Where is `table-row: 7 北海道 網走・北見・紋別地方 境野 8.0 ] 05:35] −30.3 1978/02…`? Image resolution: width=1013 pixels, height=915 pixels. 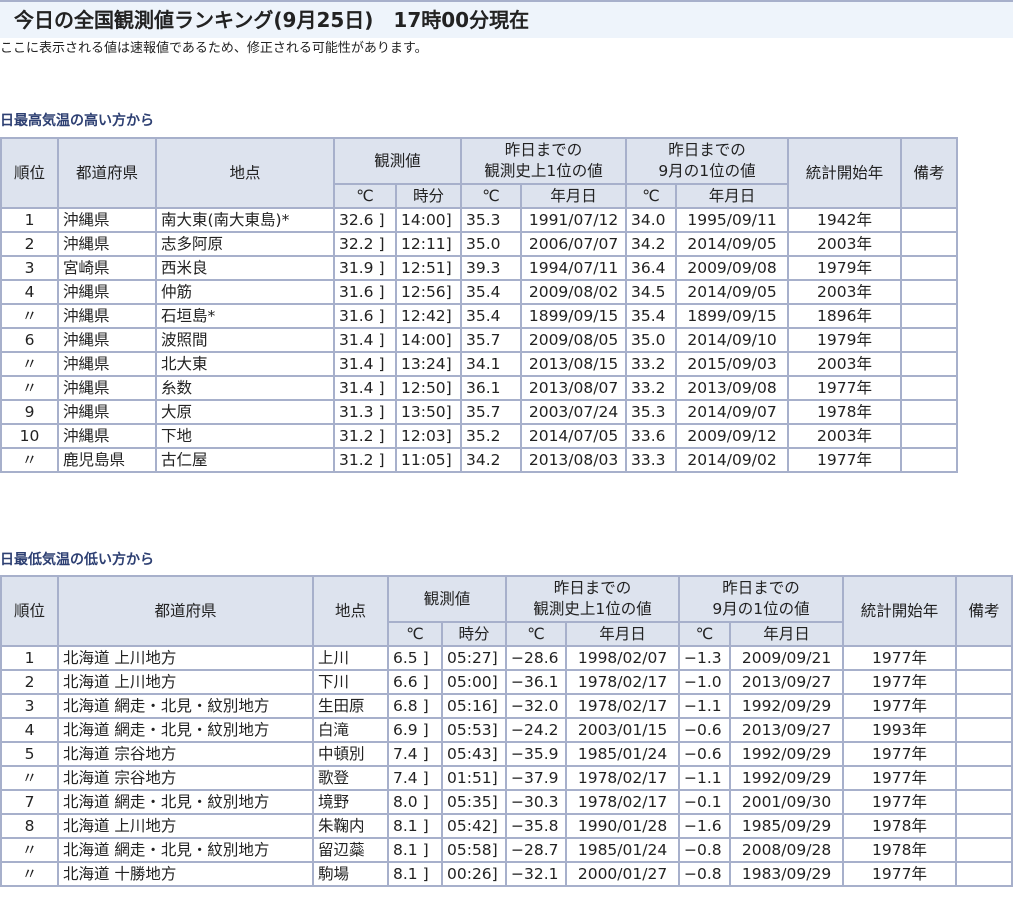
table-row: 7 北海道 網走・北見・紋別地方 境野 8.0 ] 05:35] −30.3 1978/02… is located at coordinates (506, 802).